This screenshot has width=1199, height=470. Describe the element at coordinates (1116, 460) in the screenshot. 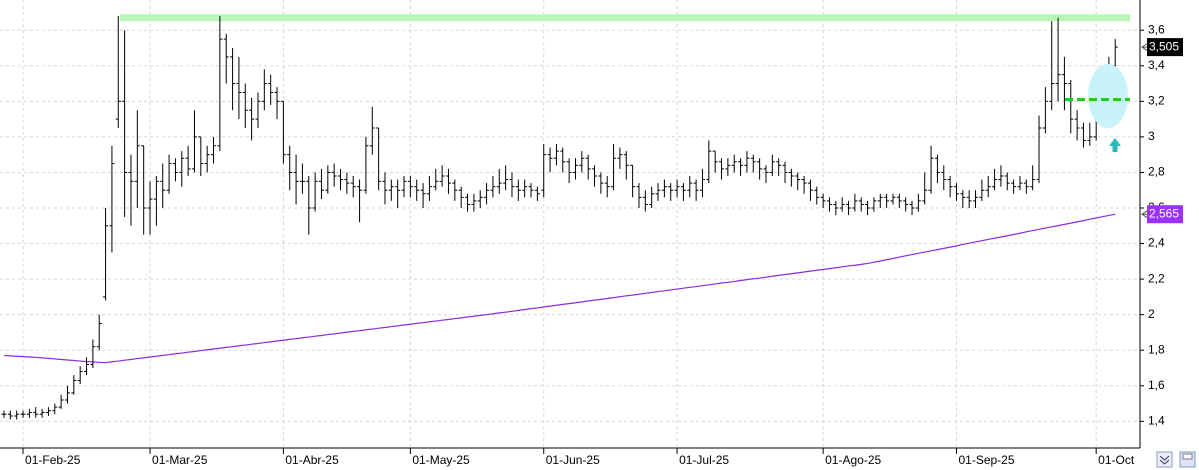

I see `x-tick-label: 01-Oct` at that location.